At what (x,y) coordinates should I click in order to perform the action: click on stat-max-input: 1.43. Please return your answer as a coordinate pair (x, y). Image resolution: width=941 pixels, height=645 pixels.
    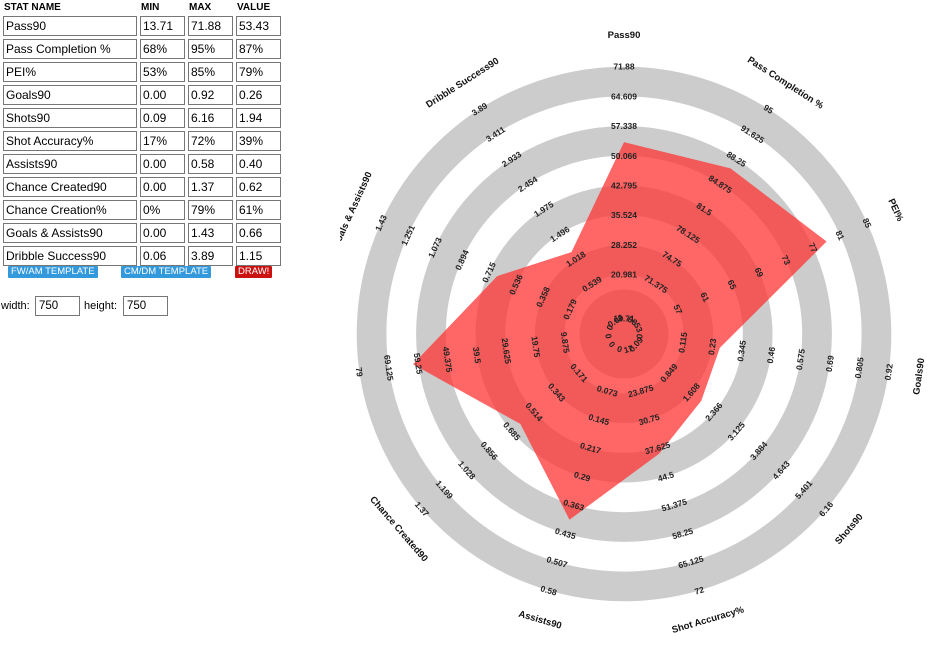
    Looking at the image, I should click on (210, 233).